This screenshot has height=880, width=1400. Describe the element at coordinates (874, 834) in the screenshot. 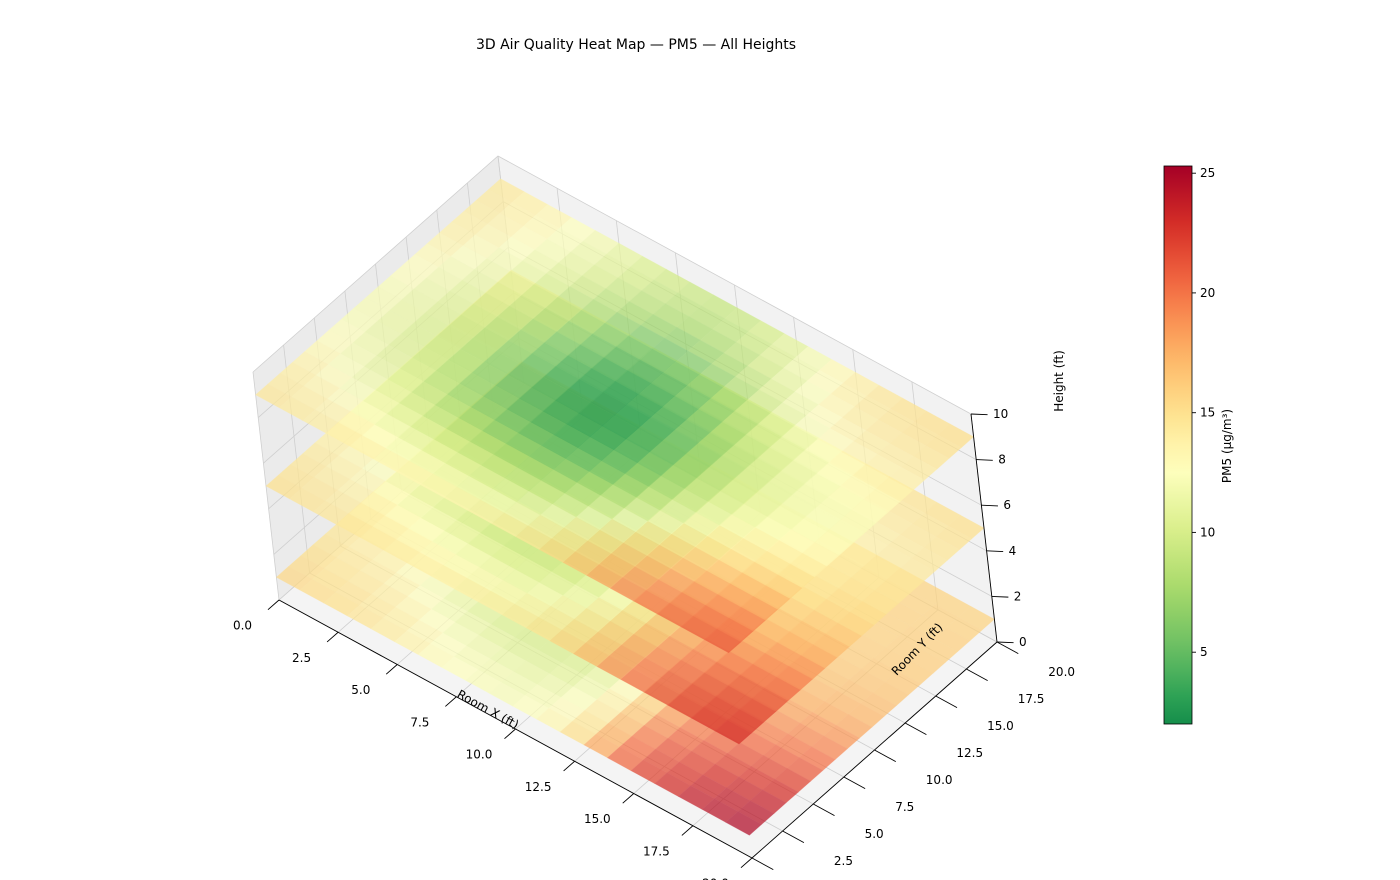

I see `y-tick-label: 5.0` at that location.